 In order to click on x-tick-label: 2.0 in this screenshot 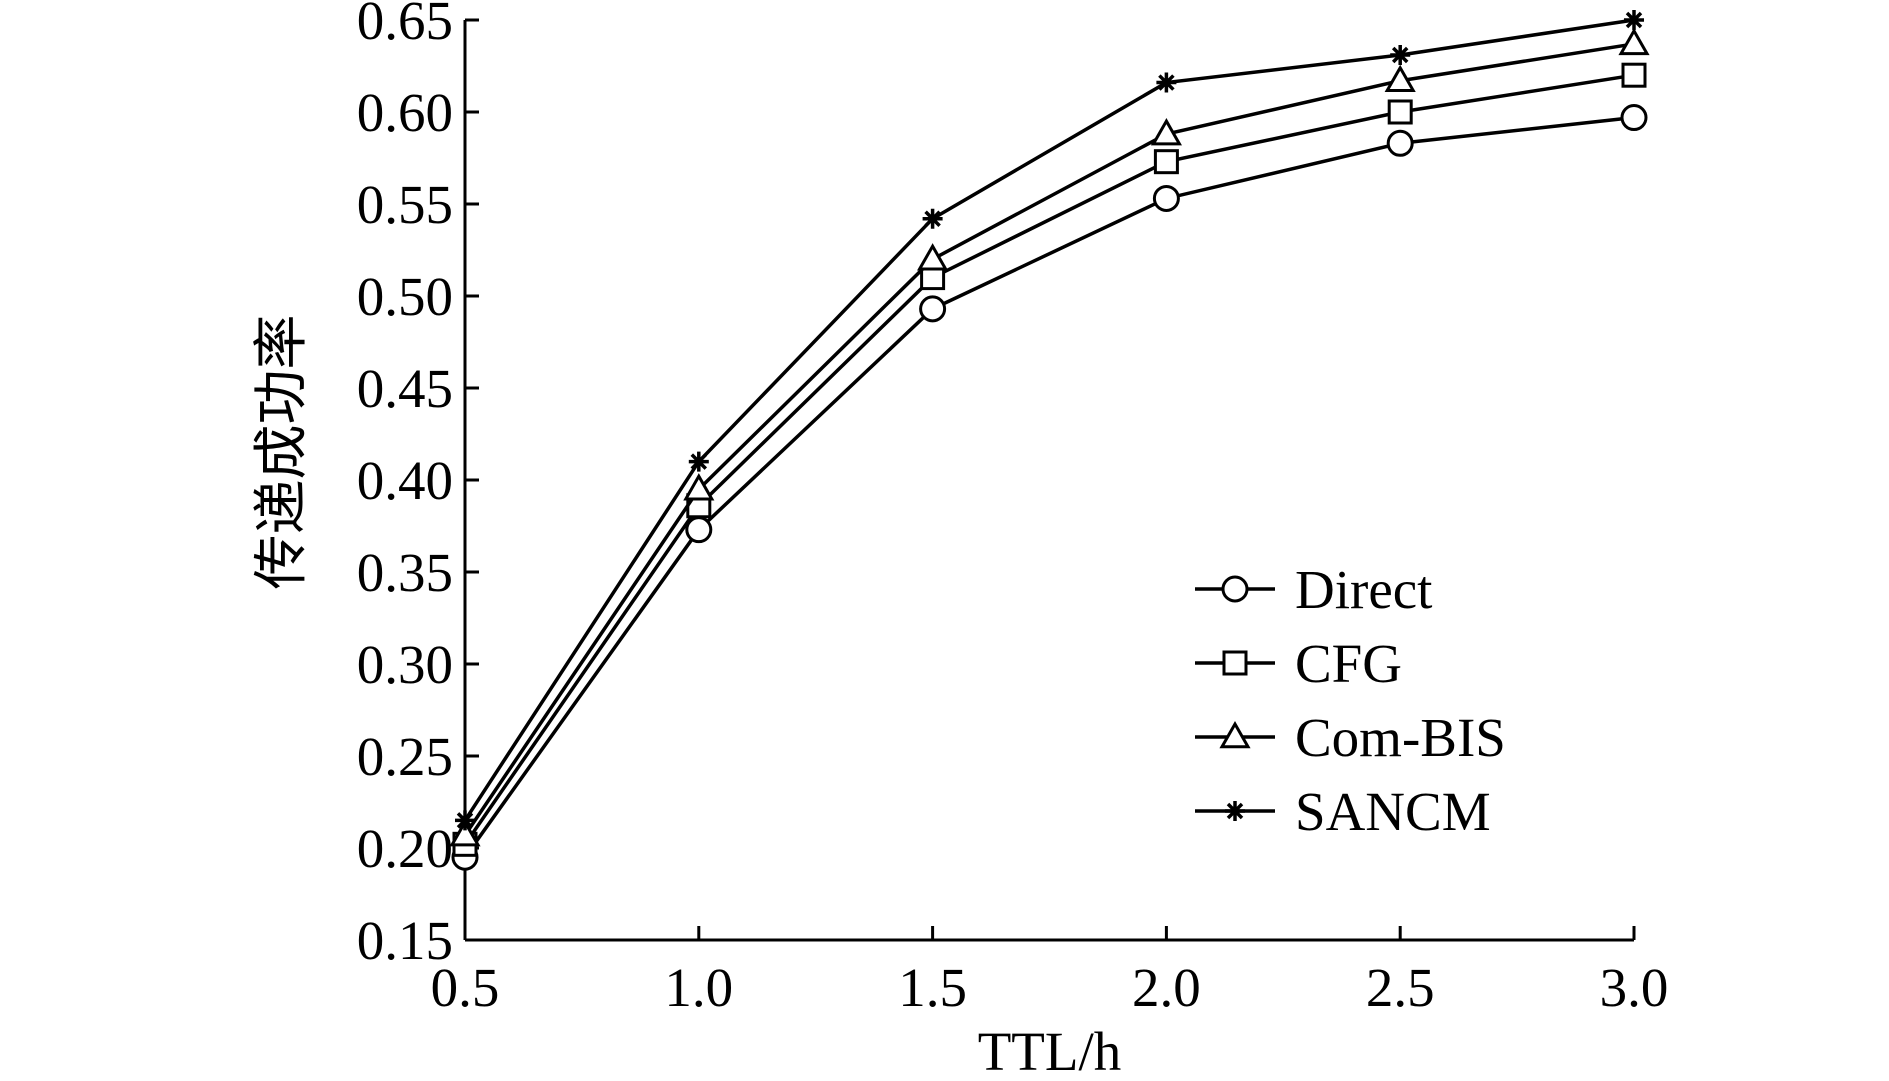, I will do `click(1166, 987)`.